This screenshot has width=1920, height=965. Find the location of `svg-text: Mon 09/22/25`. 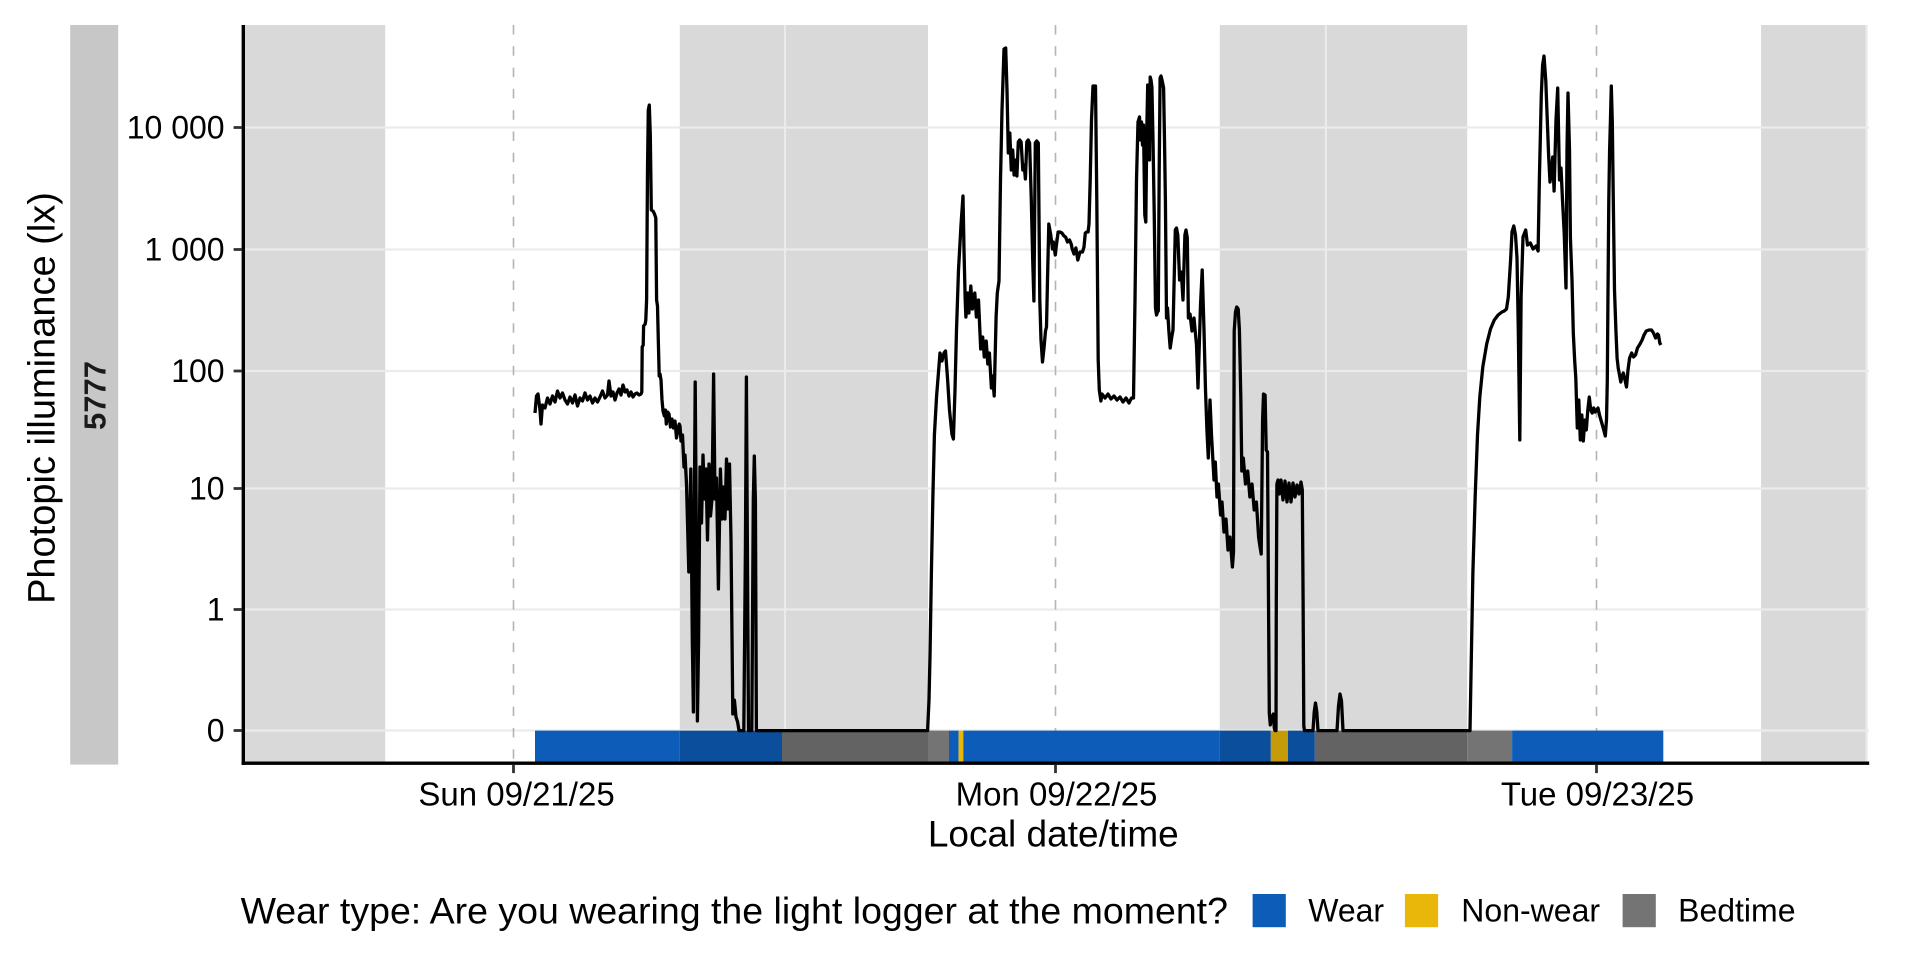

svg-text: Mon 09/22/25 is located at coordinates (1057, 794).